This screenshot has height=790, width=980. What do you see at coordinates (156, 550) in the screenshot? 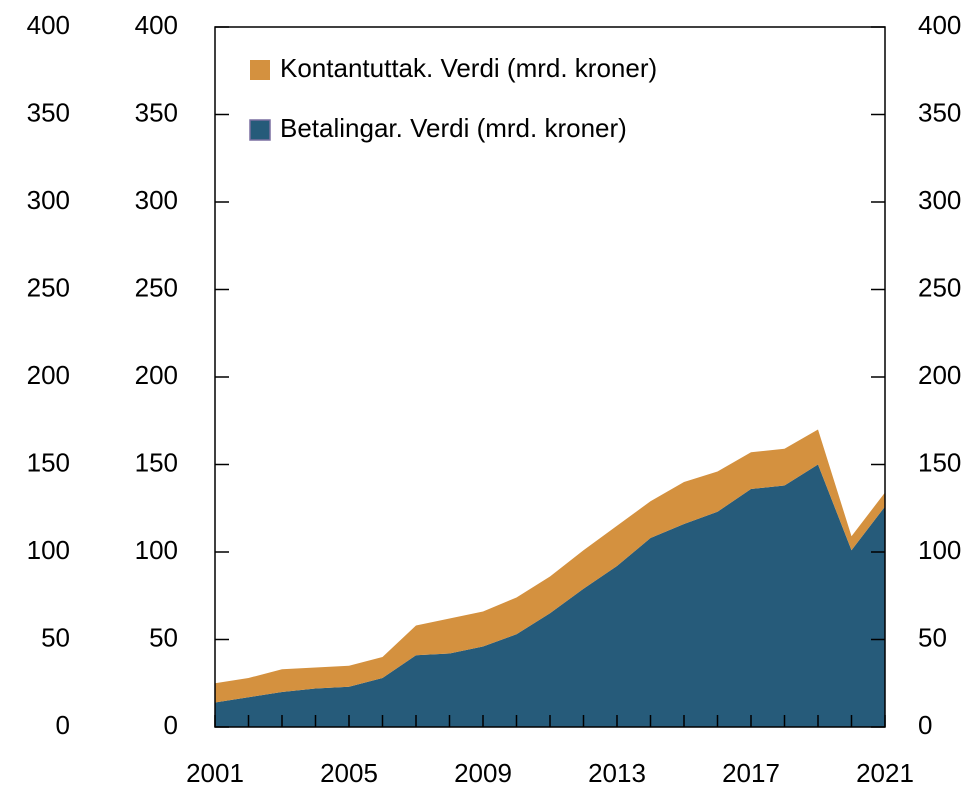
I see `y-tick-label: 100` at bounding box center [156, 550].